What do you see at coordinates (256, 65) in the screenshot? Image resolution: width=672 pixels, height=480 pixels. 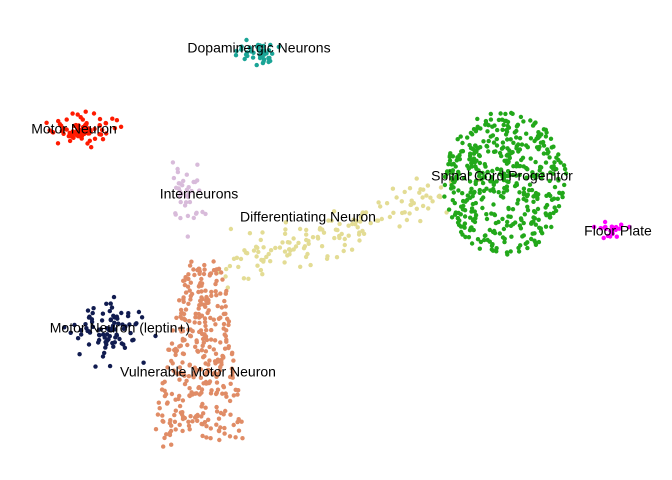 I see `point-dopaminergic-neurons` at bounding box center [256, 65].